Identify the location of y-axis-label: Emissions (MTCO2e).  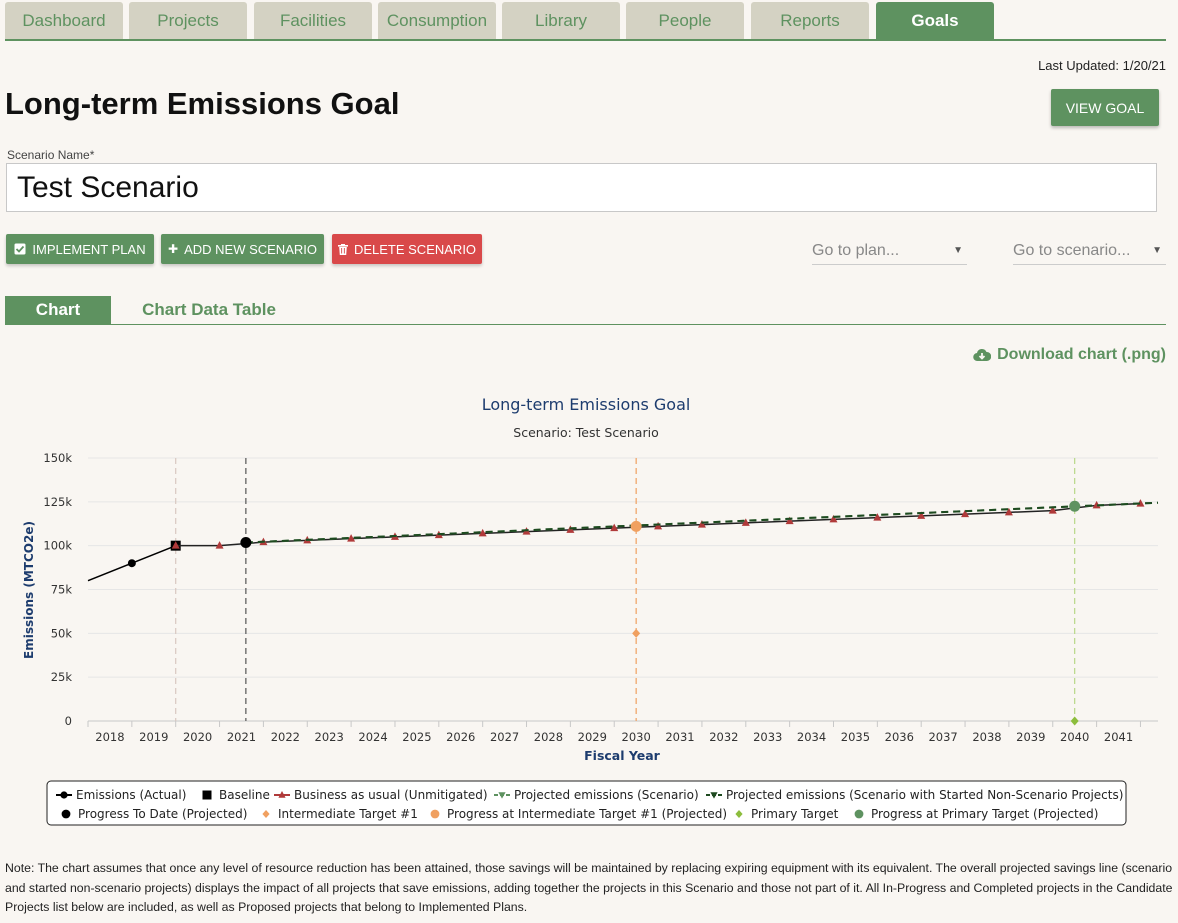
(29, 590).